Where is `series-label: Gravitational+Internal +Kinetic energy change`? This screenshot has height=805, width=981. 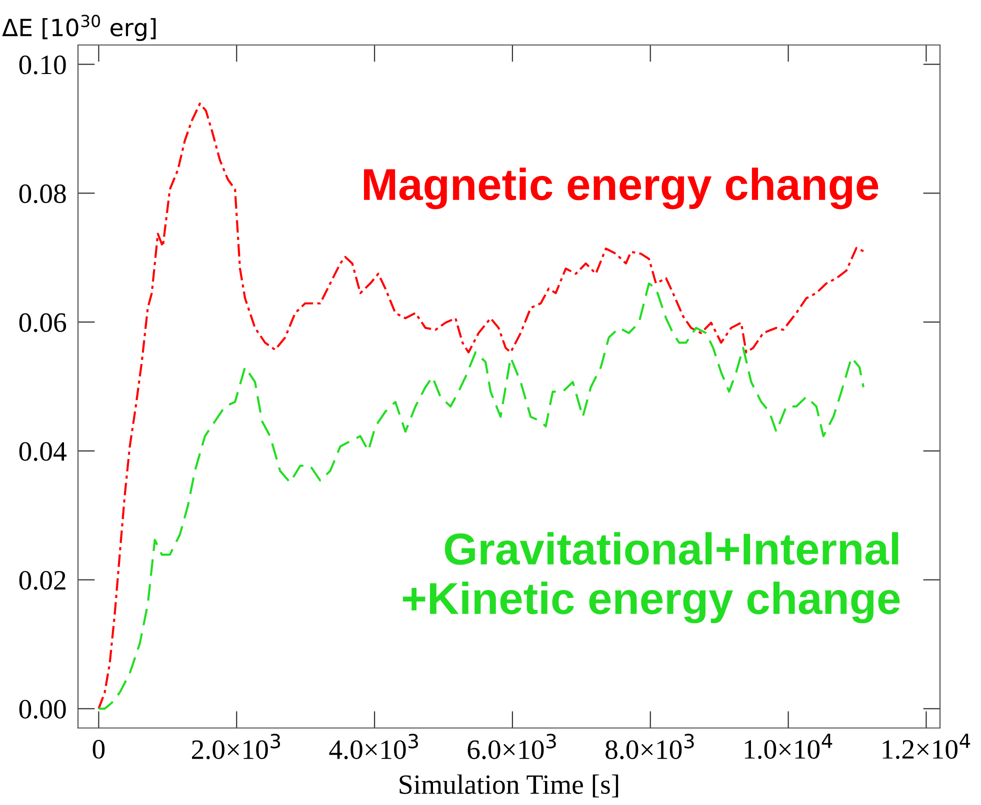 series-label: Gravitational+Internal +Kinetic energy change is located at coordinates (651, 578).